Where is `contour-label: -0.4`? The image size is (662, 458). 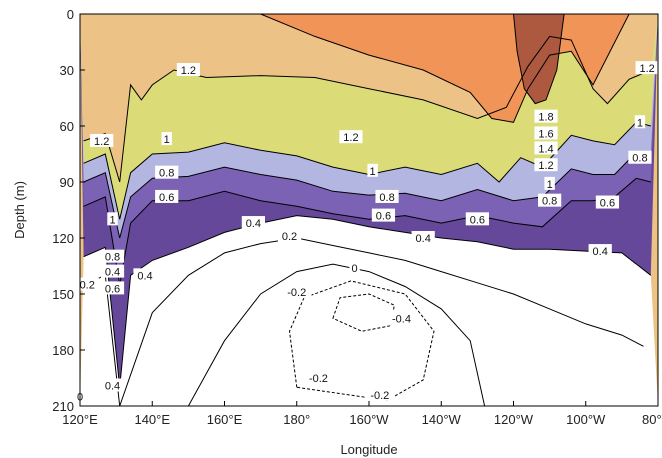 contour-label: -0.4 is located at coordinates (401, 319).